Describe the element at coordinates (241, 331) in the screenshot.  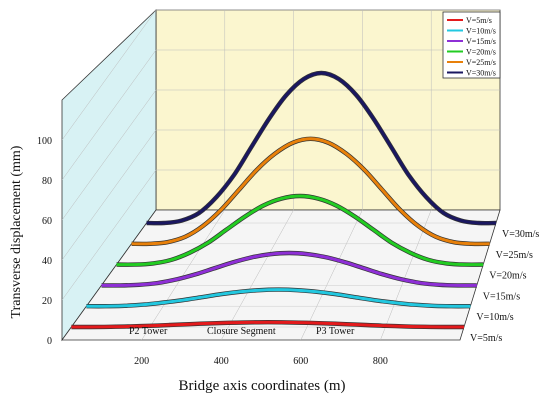
I see `annotation-closure-segment: Closure Segment` at that location.